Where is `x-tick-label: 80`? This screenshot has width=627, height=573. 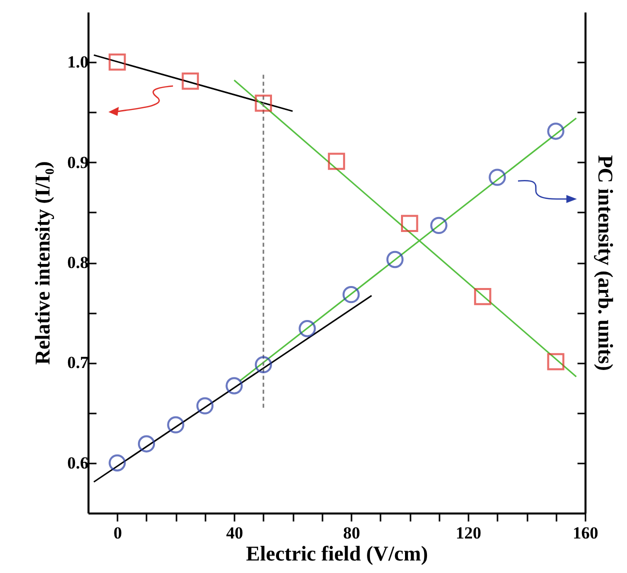
x-tick-label: 80 is located at coordinates (351, 533).